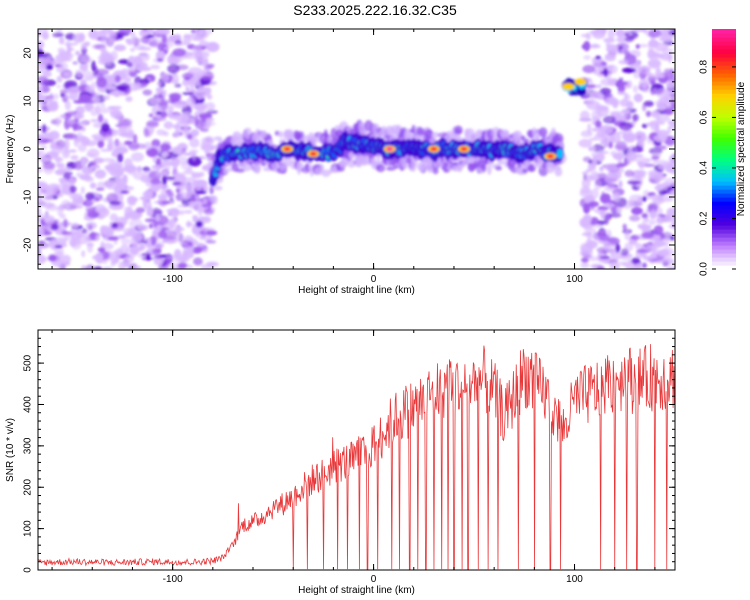 This screenshot has height=600, width=750. I want to click on y-axis-label: SNR (10 * v/v), so click(10, 450).